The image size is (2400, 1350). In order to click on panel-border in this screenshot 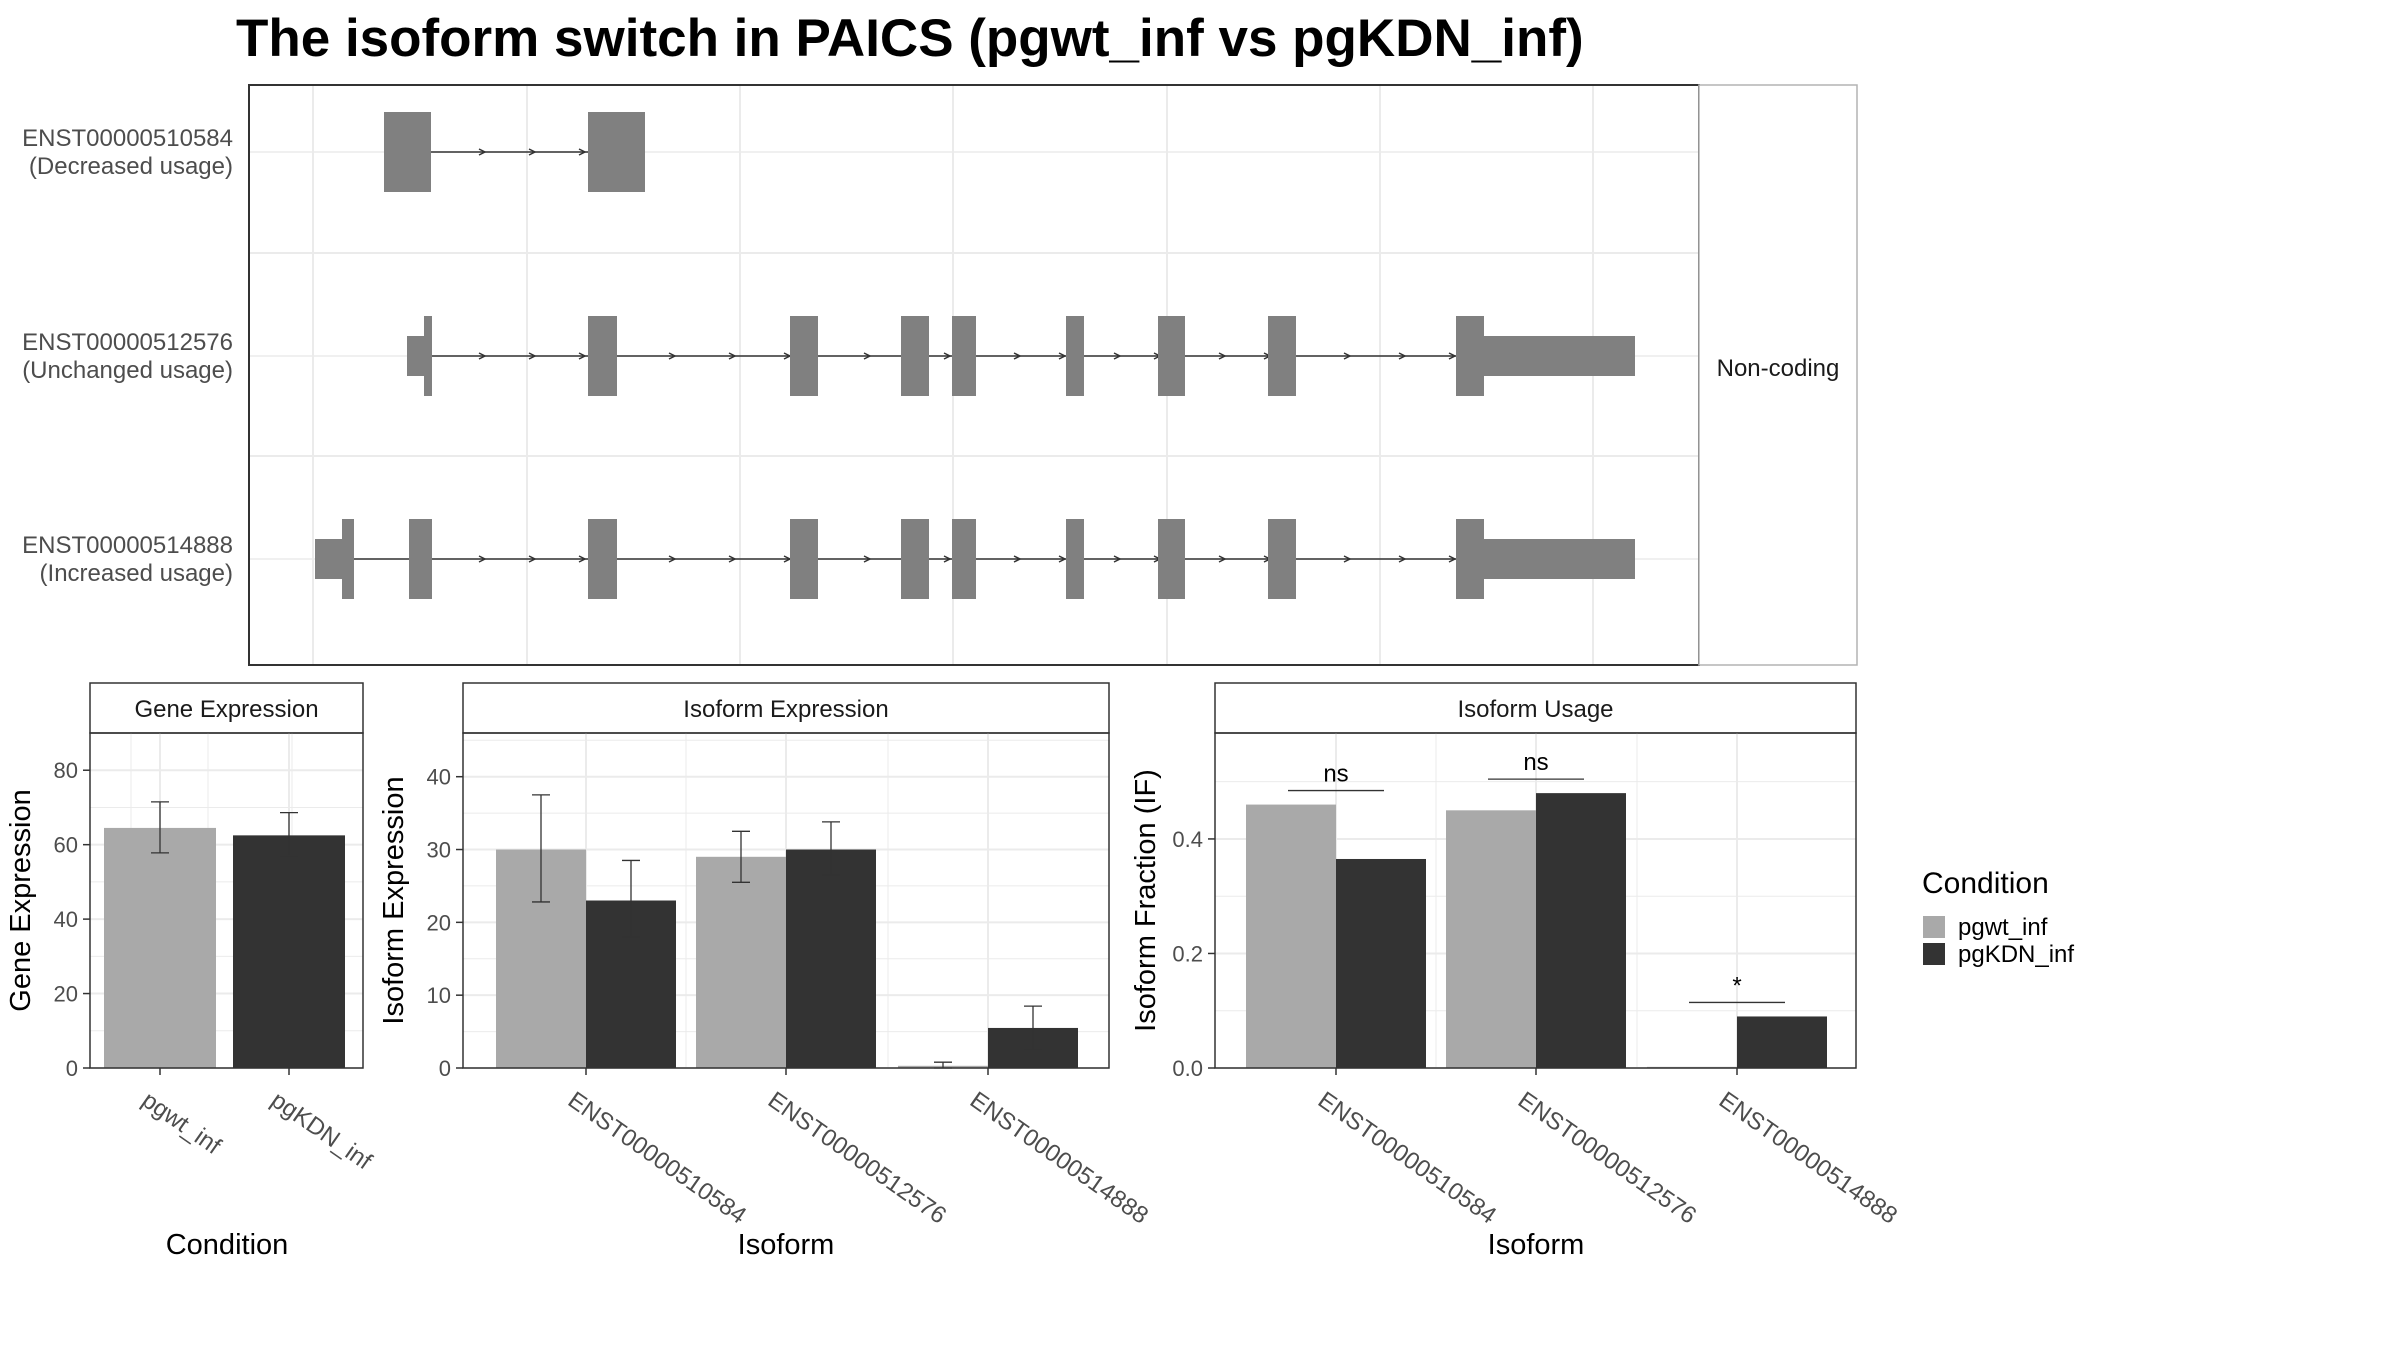, I will do `click(226, 900)`.